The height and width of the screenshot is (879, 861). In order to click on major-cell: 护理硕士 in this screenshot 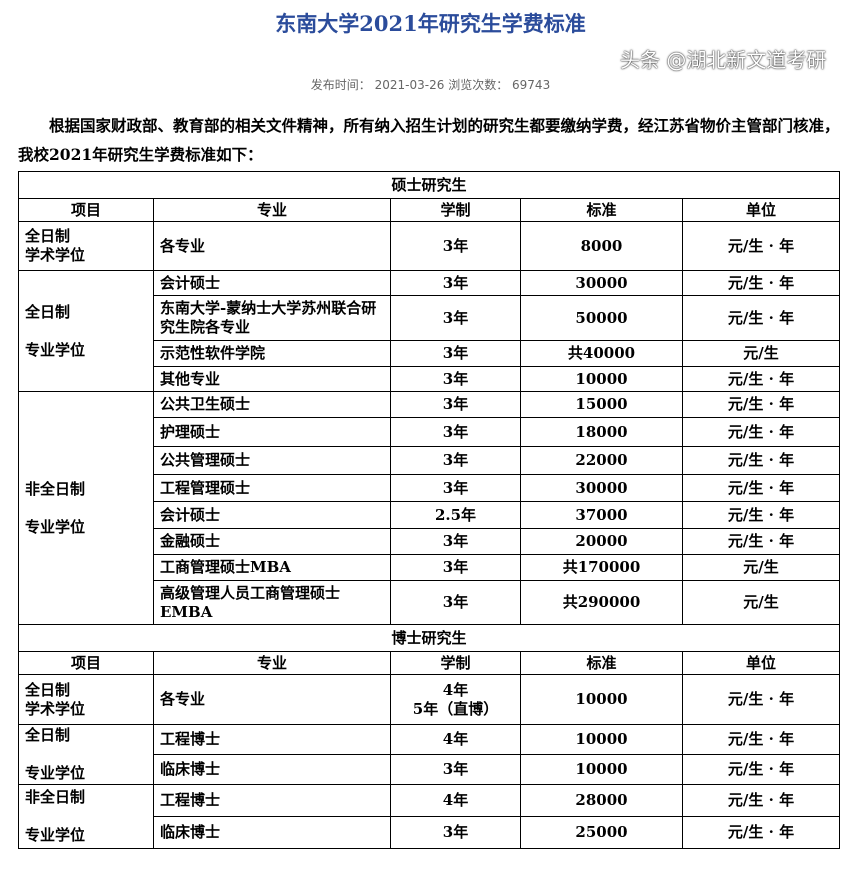, I will do `click(272, 432)`.